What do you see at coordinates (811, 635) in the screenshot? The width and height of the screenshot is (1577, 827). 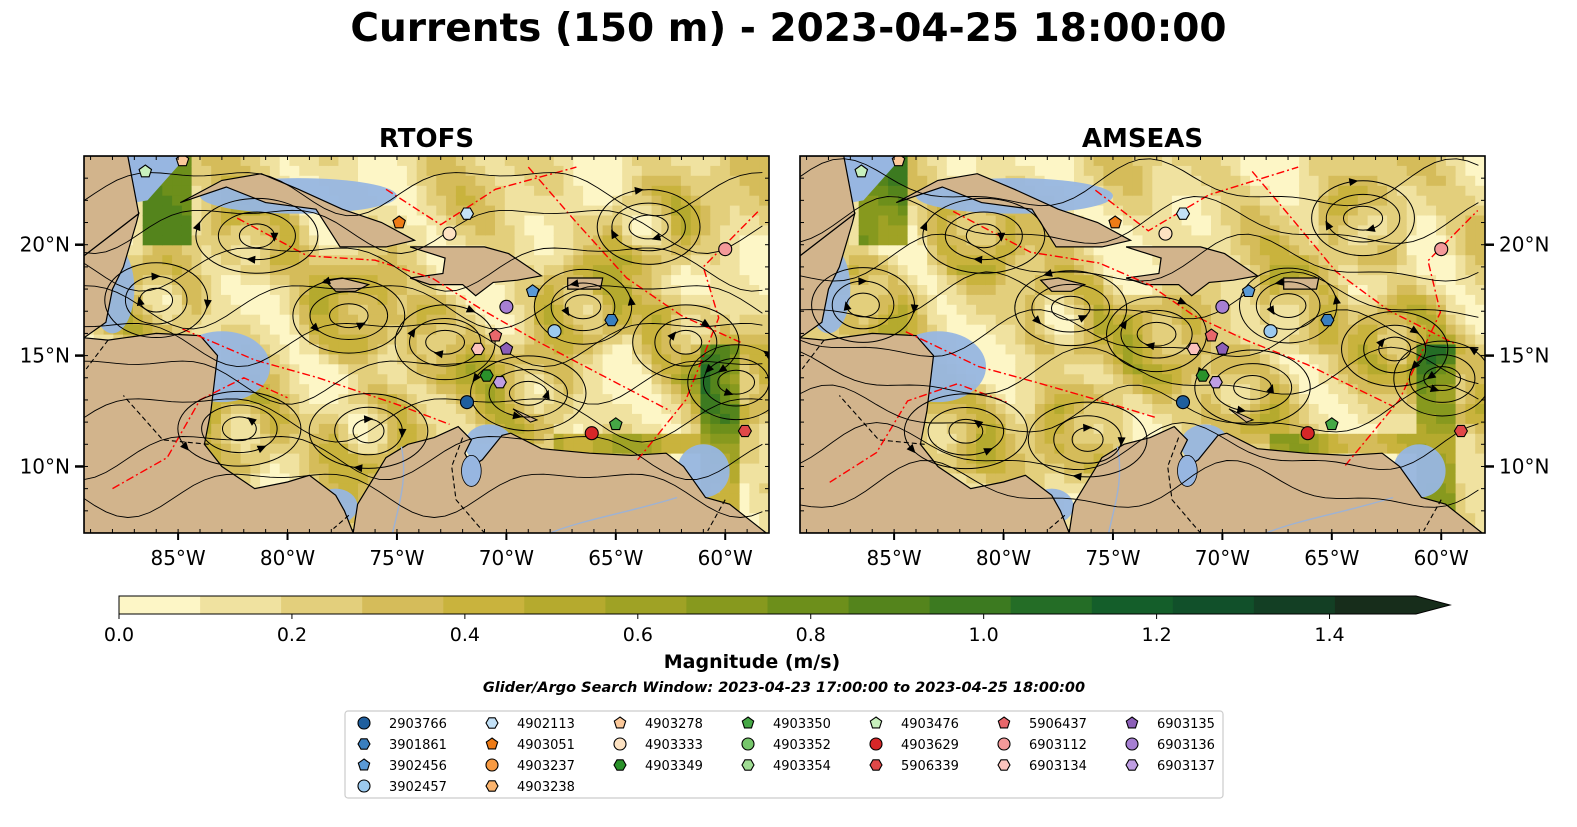 I see `colorbar-tick-label: 0.8` at bounding box center [811, 635].